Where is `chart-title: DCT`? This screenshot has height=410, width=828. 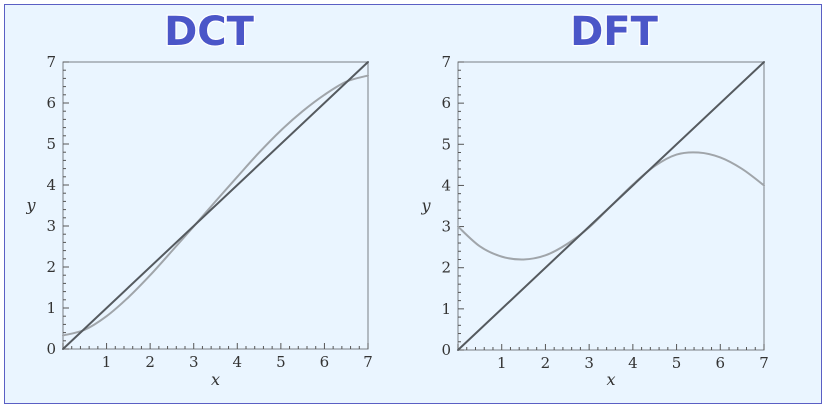
chart-title: DCT is located at coordinates (209, 32).